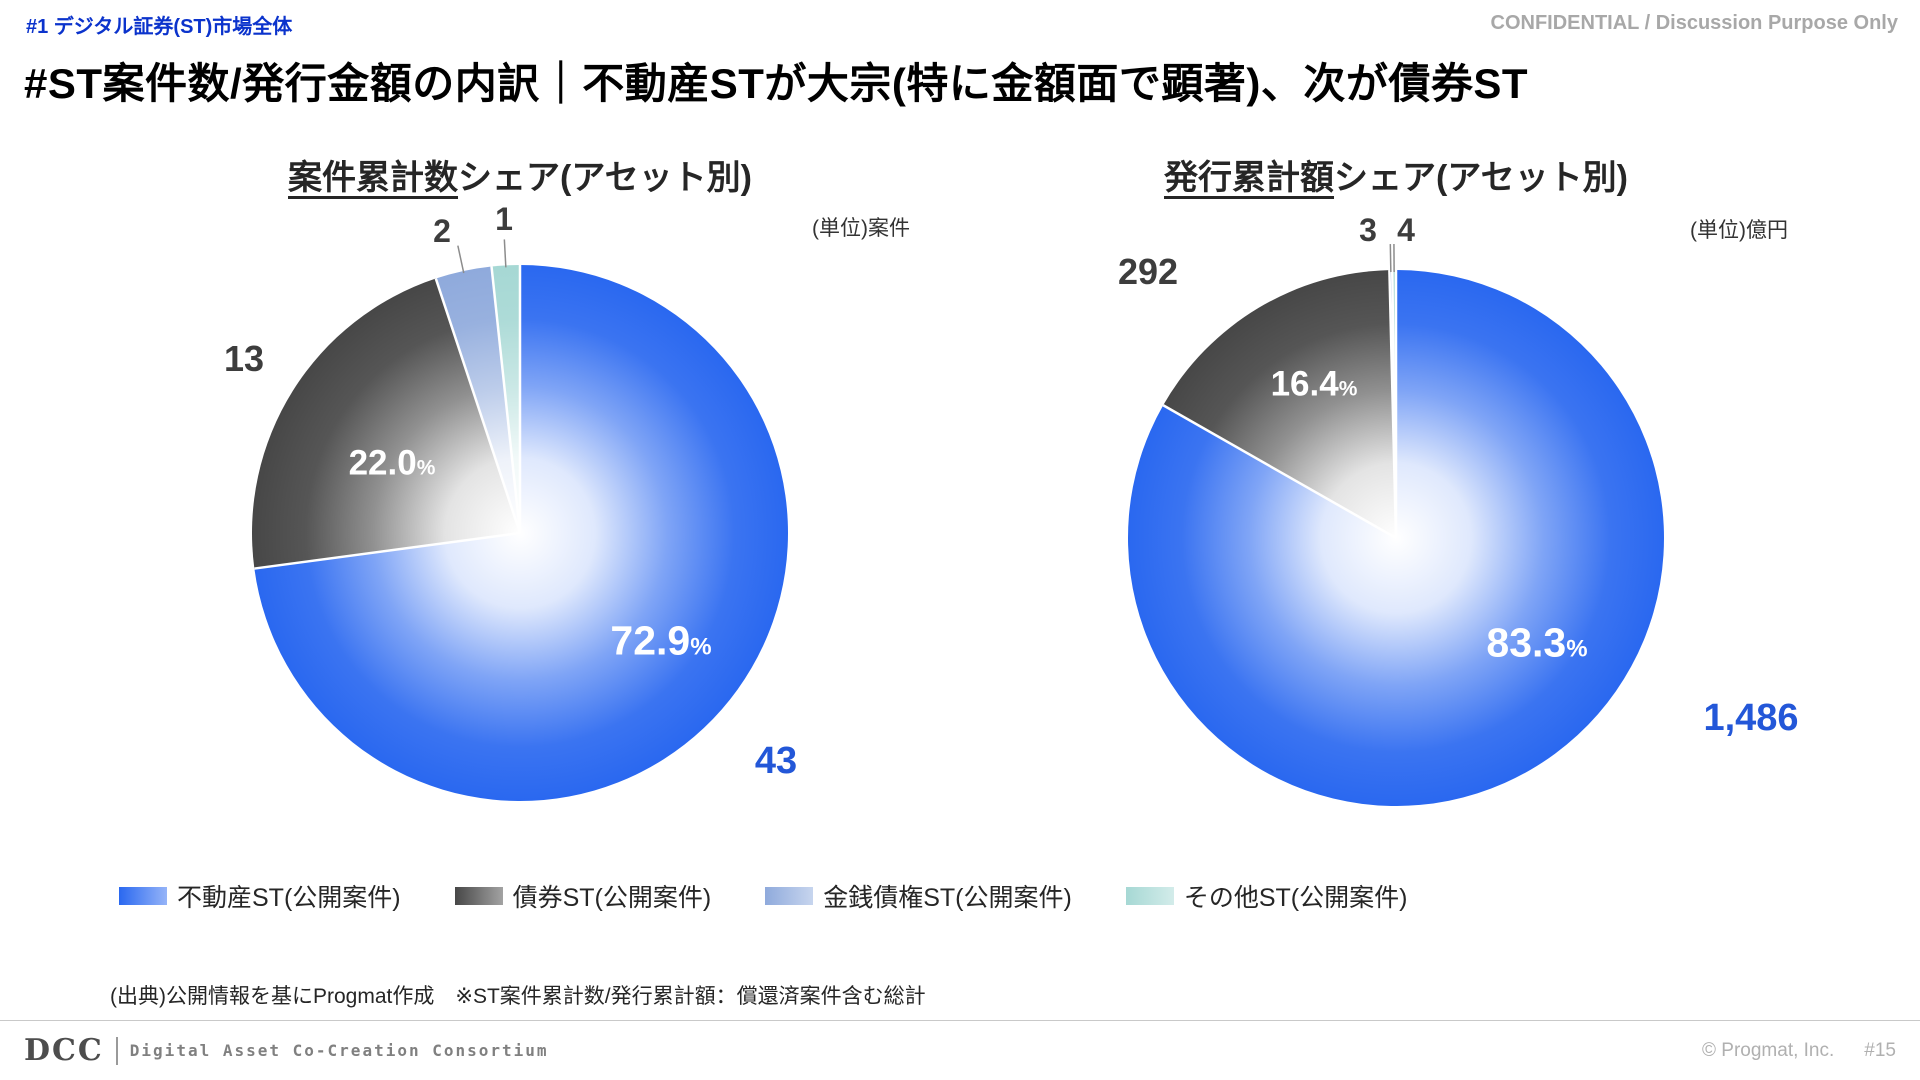 Image resolution: width=1920 pixels, height=1080 pixels. I want to click on issued-amount-receivable-value-label: 3, so click(1368, 230).